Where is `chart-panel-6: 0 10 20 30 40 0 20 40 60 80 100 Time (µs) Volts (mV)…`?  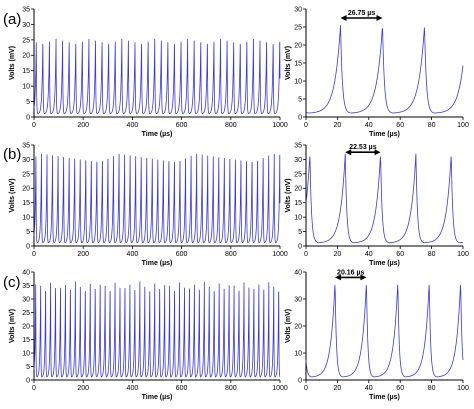
chart-panel-6: 0 10 20 30 40 0 20 40 60 80 100 Time (µs) Volts (mV)… is located at coordinates (377, 335).